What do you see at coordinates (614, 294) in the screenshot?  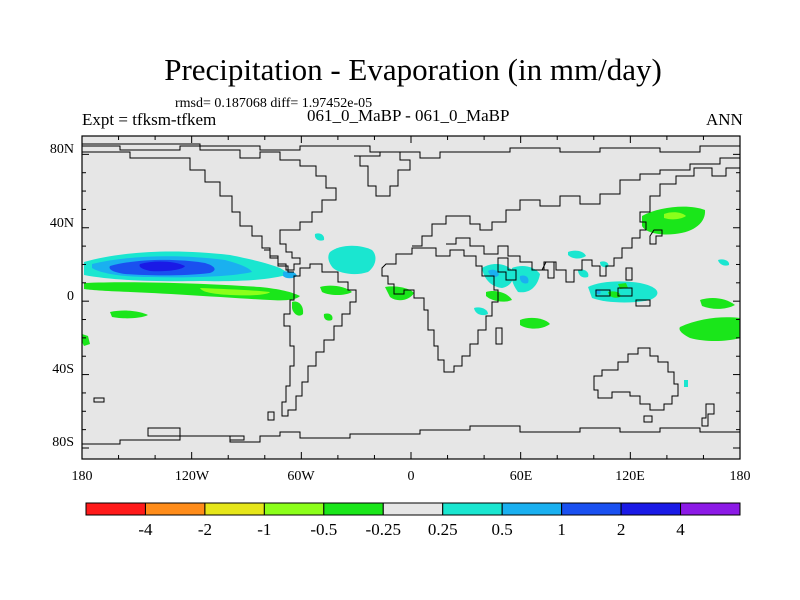 I see `fill-green-maritime` at bounding box center [614, 294].